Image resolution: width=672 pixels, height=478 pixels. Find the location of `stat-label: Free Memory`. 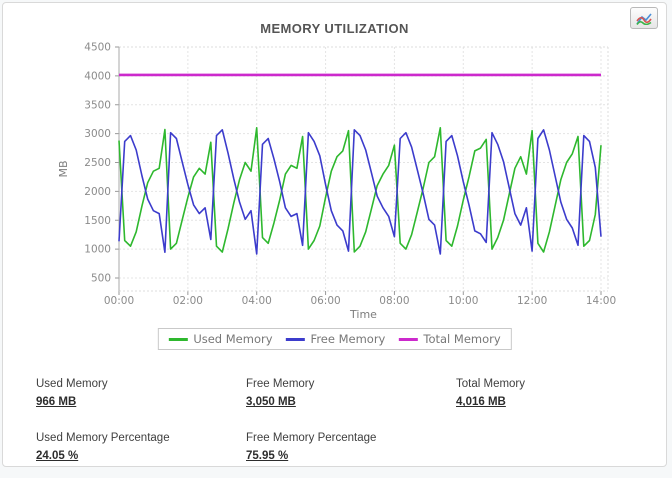

stat-label: Free Memory is located at coordinates (280, 384).